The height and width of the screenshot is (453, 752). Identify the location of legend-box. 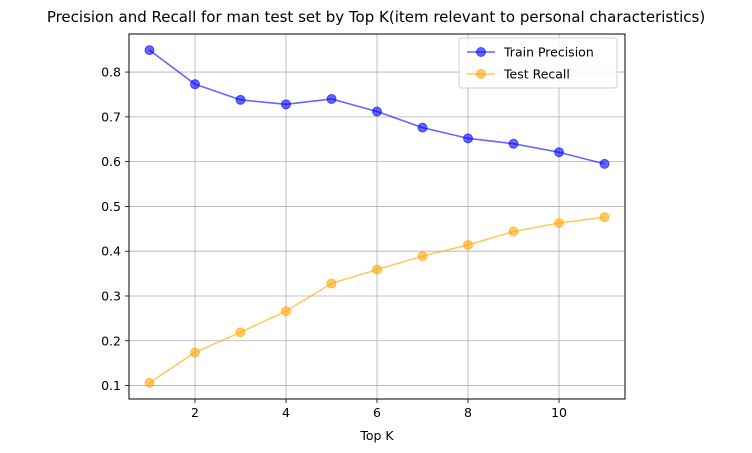
(538, 63).